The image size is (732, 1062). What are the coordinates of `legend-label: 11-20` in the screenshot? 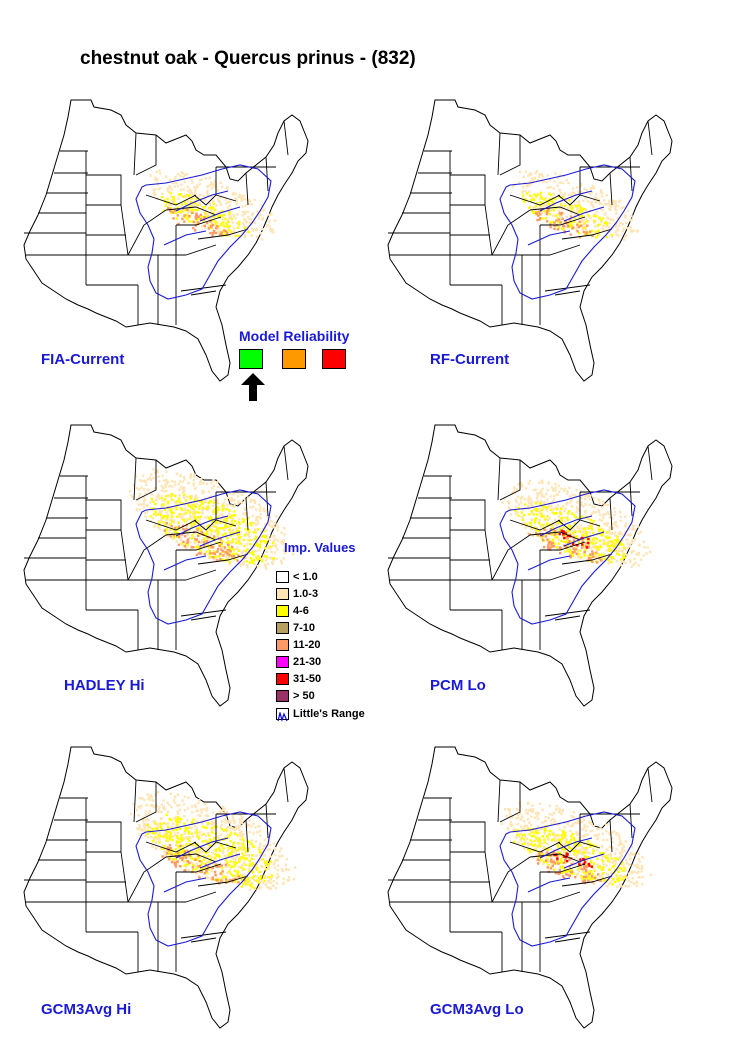 It's located at (307, 645).